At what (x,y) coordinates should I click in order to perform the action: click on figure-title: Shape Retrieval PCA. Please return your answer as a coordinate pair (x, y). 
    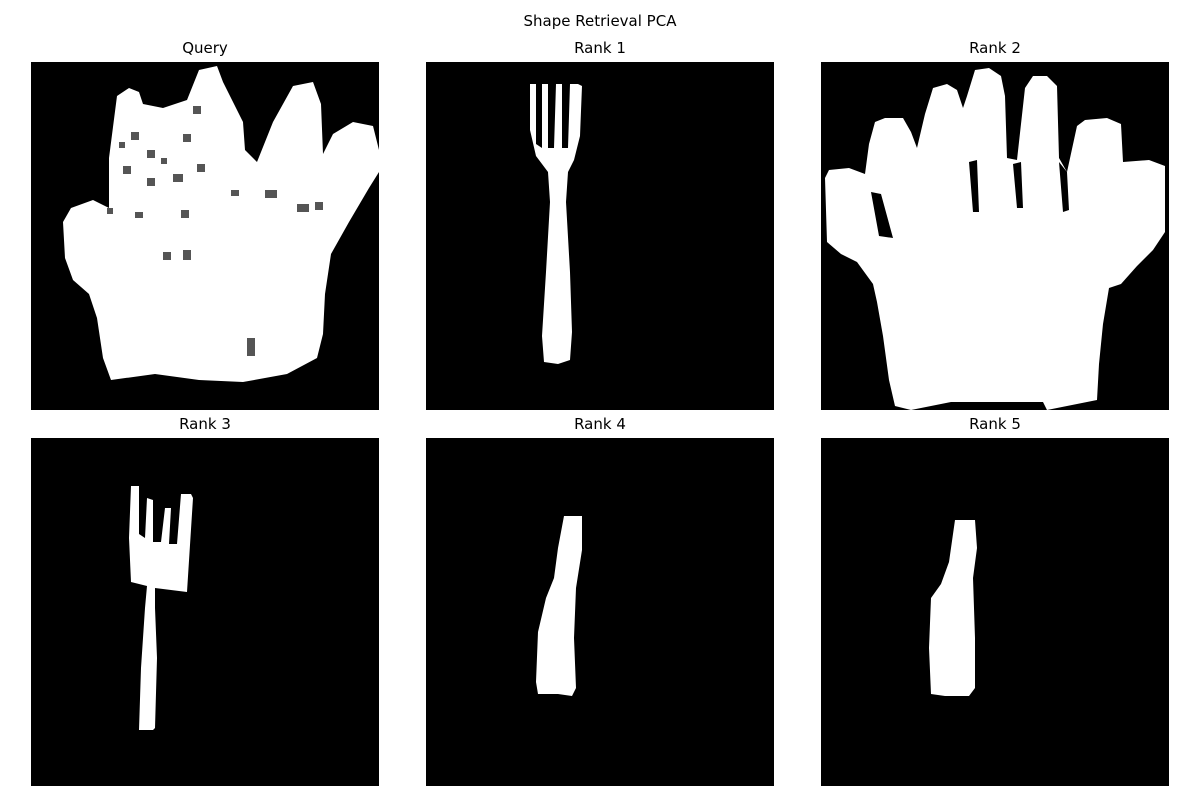
    Looking at the image, I should click on (600, 21).